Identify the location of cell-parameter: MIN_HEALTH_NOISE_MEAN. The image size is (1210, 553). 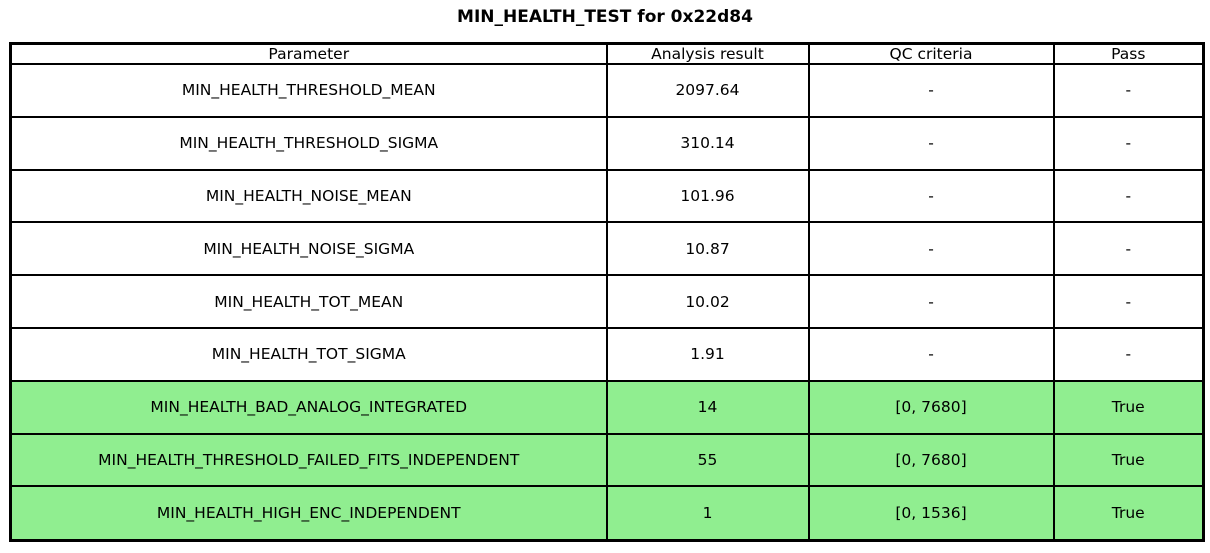
(308, 196).